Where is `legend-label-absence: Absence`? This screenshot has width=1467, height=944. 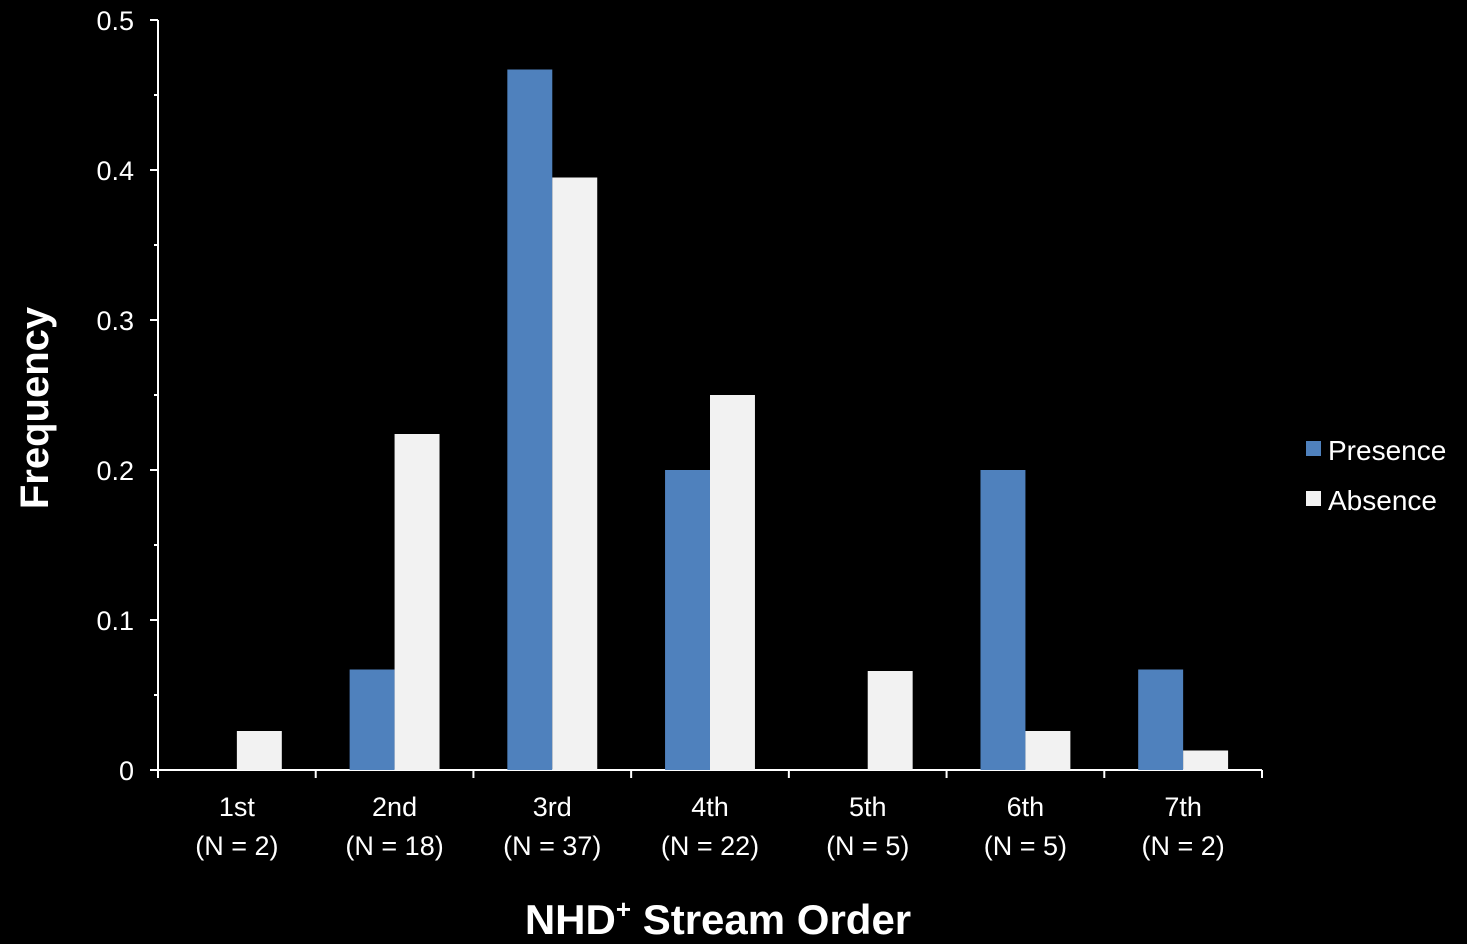
legend-label-absence: Absence is located at coordinates (1382, 500).